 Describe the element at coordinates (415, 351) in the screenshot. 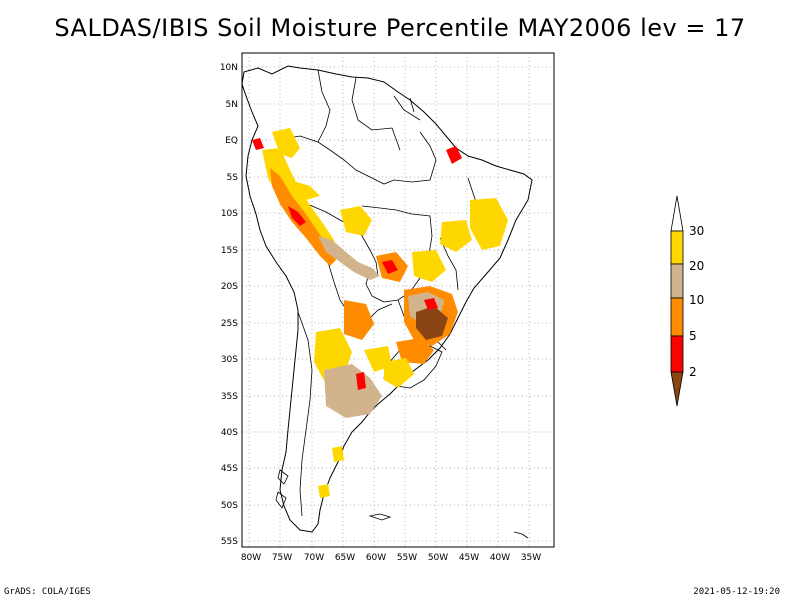

I see `patch-uruguay-orange` at that location.